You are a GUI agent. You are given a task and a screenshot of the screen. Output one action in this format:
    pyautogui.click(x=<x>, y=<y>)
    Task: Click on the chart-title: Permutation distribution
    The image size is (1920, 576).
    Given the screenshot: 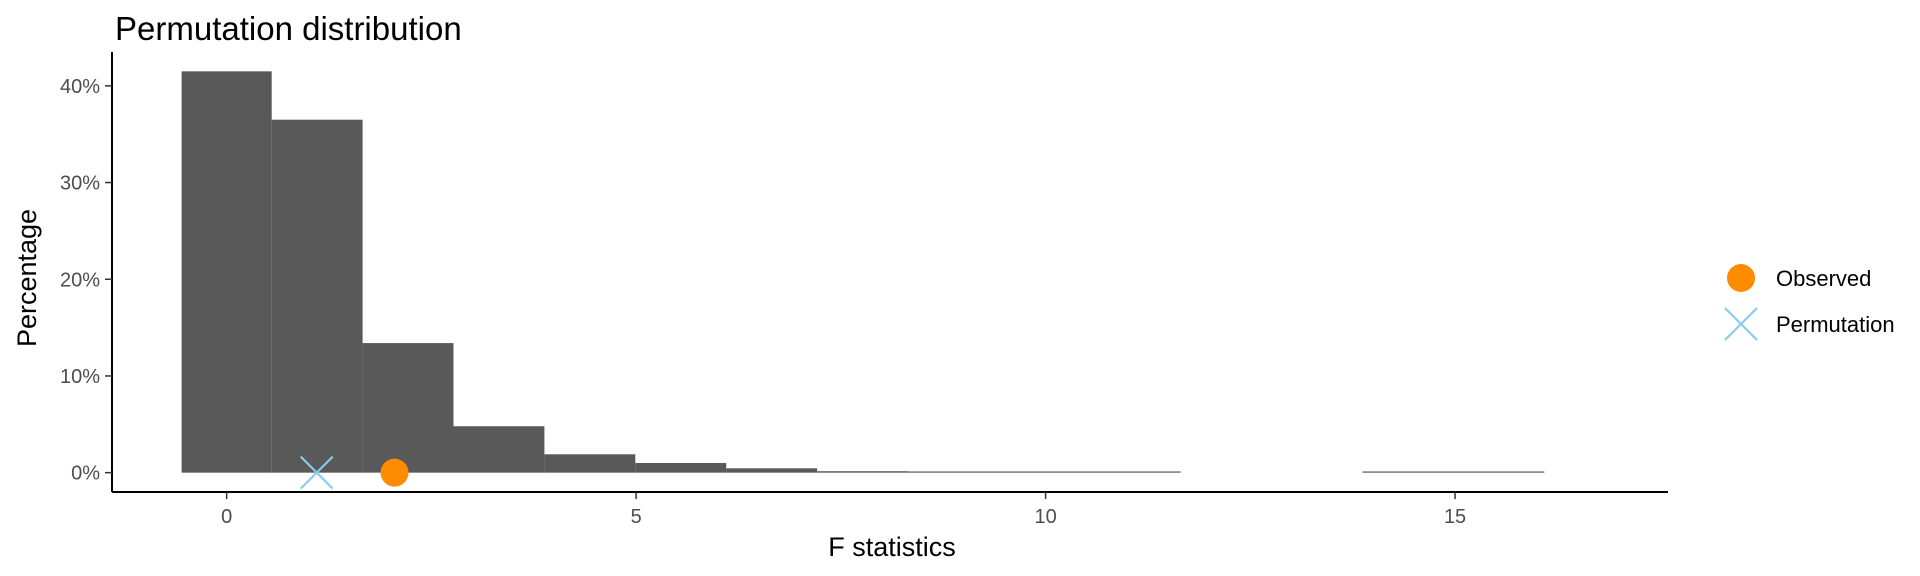 What is the action you would take?
    pyautogui.click(x=288, y=28)
    